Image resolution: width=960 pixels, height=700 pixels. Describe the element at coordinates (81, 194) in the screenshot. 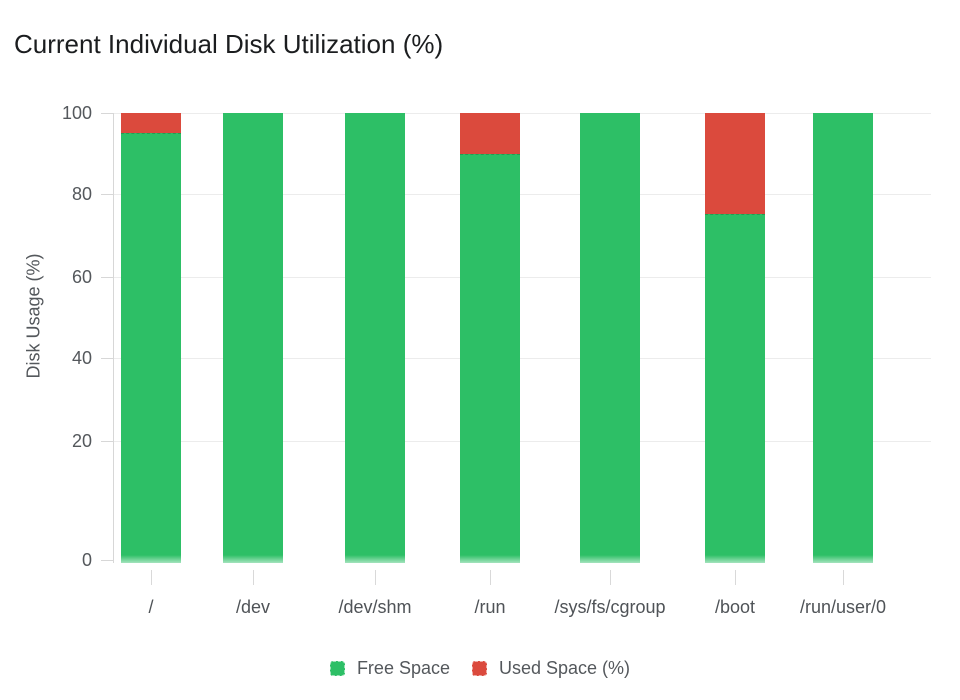

I see `y-tick-label: 80` at that location.